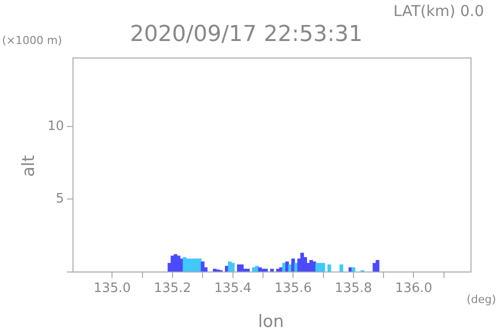 Image resolution: width=498 pixels, height=336 pixels. Describe the element at coordinates (481, 299) in the screenshot. I see `text: (deg)` at that location.